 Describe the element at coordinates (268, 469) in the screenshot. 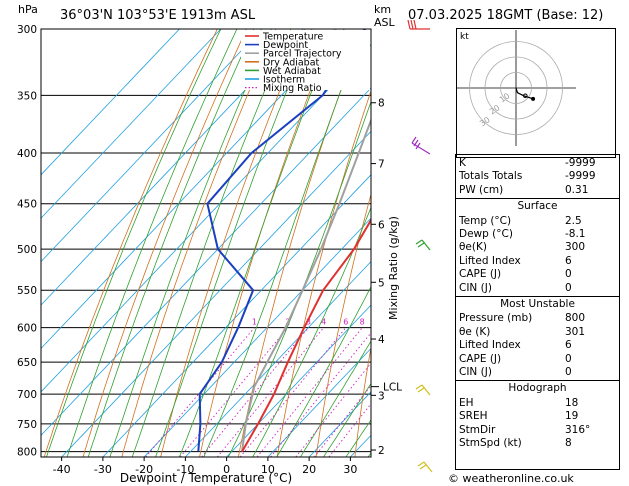

I see `x-tick-label: 10` at that location.